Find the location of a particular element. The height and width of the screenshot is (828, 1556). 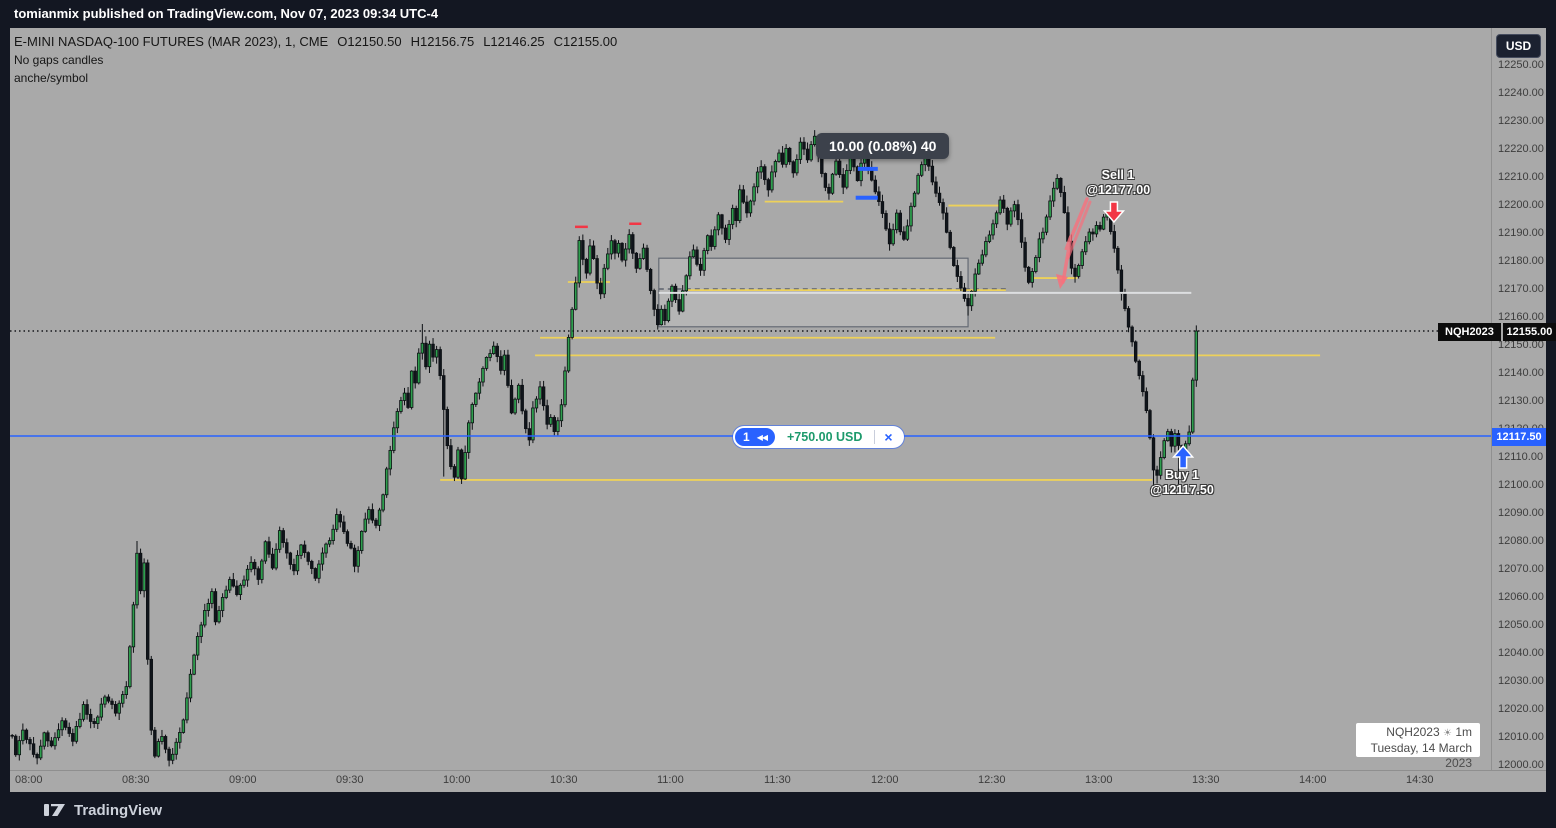

currency-toggle-button: USD is located at coordinates (1518, 46).